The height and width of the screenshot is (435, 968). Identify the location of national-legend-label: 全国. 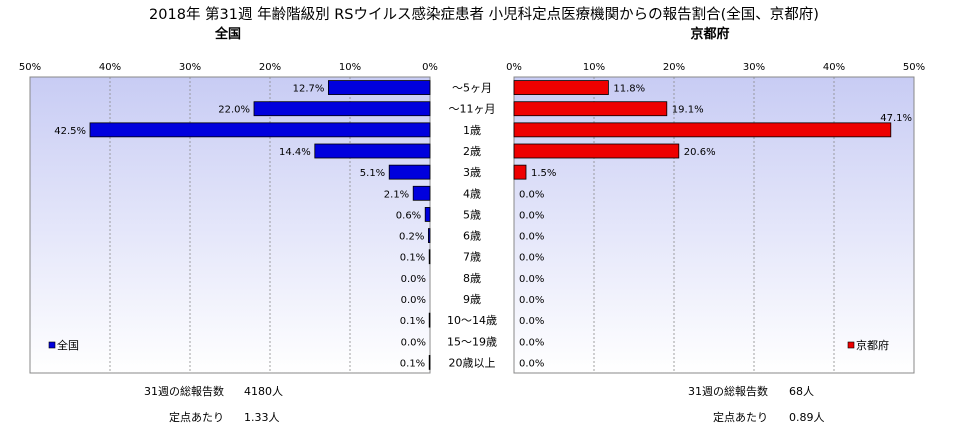
(68, 345).